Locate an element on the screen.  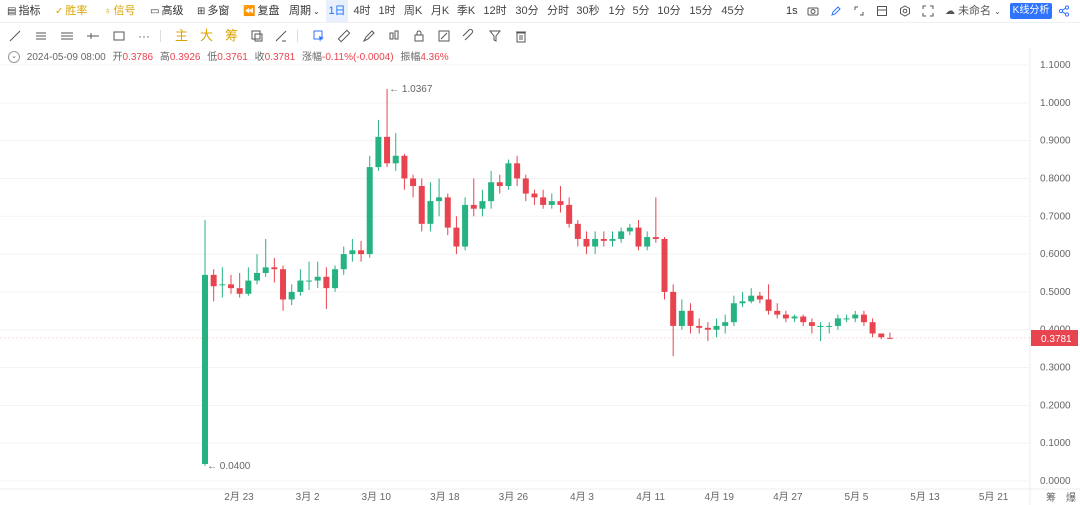
trend-line-icon is located at coordinates (15, 36).